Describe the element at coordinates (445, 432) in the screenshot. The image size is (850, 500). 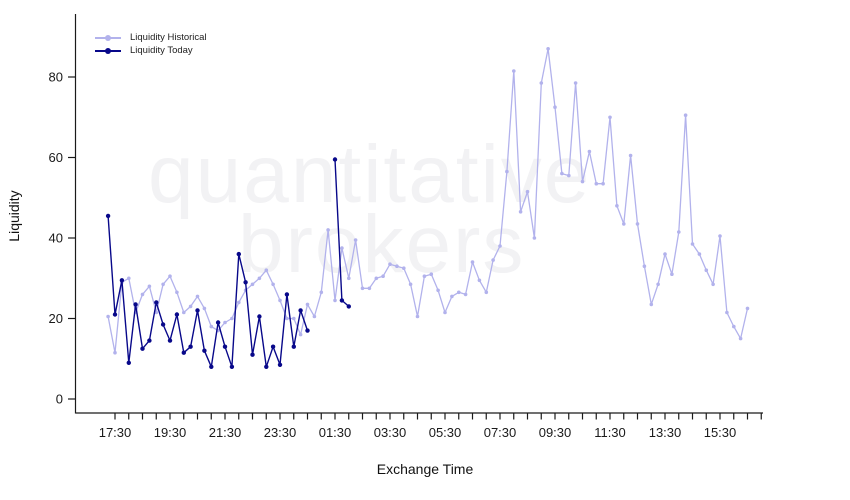
I see `x-tick-label: 05:30` at that location.